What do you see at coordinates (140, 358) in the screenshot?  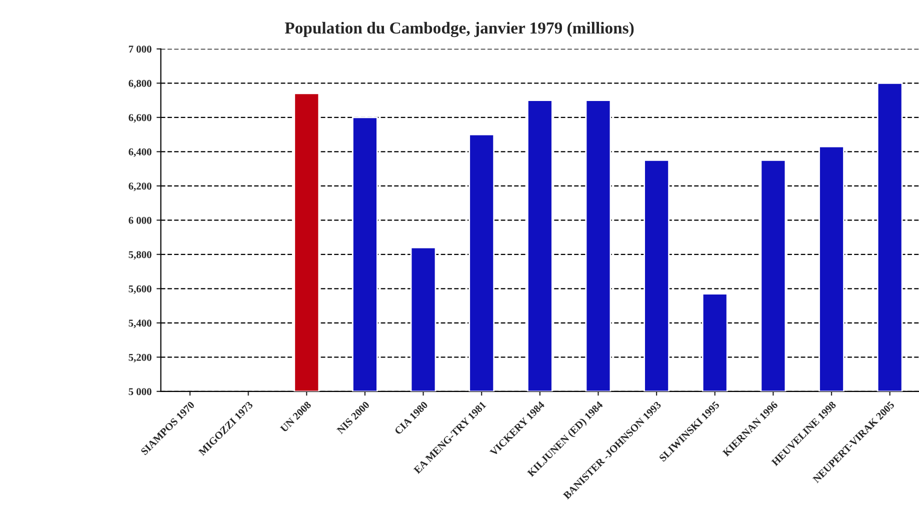 I see `y-tick-label: 5,200` at bounding box center [140, 358].